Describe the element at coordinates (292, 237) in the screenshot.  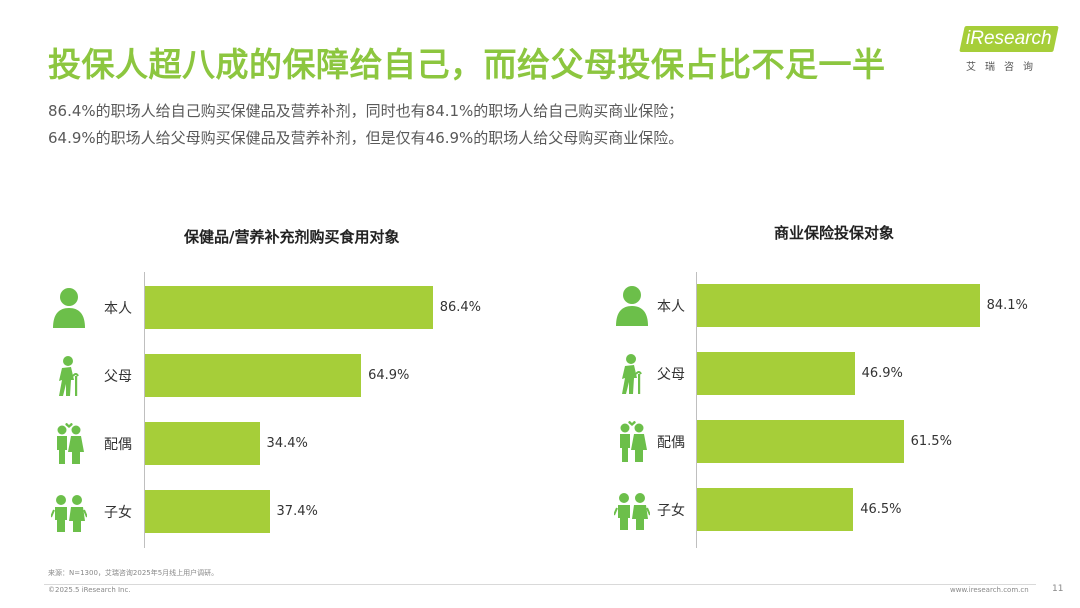
I see `chart-title-supplements: 保健品/营养补充剂购买食用对象` at that location.